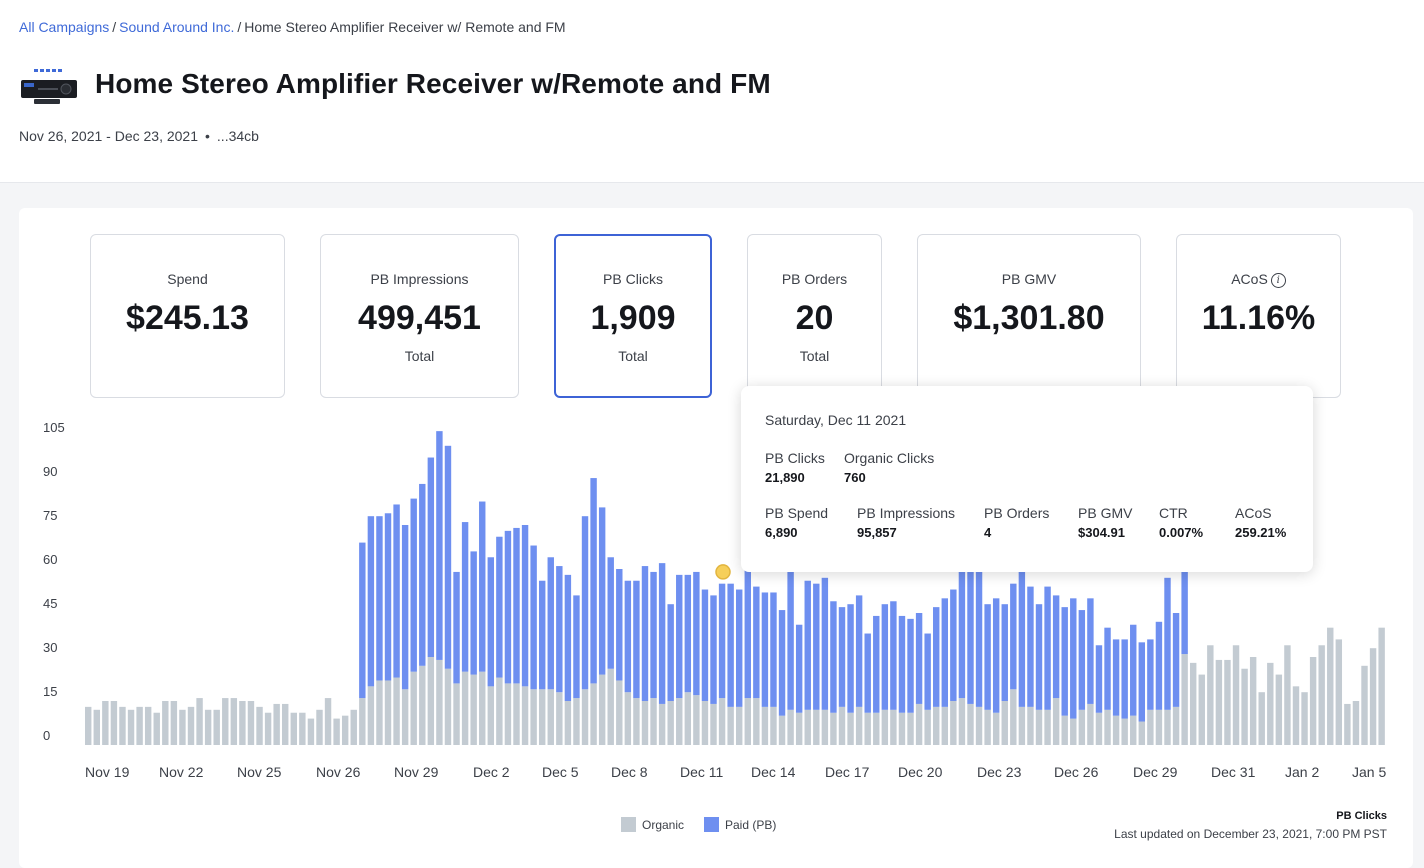 The image size is (1424, 868). What do you see at coordinates (1258, 316) in the screenshot?
I see `metric-card-acos: ACoS i 11.16%` at bounding box center [1258, 316].